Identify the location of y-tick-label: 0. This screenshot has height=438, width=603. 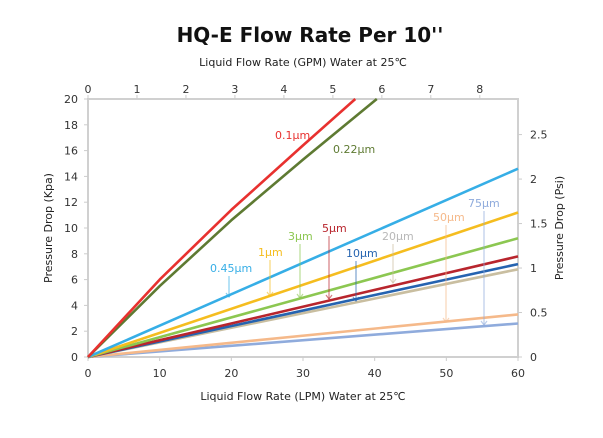
(74, 357).